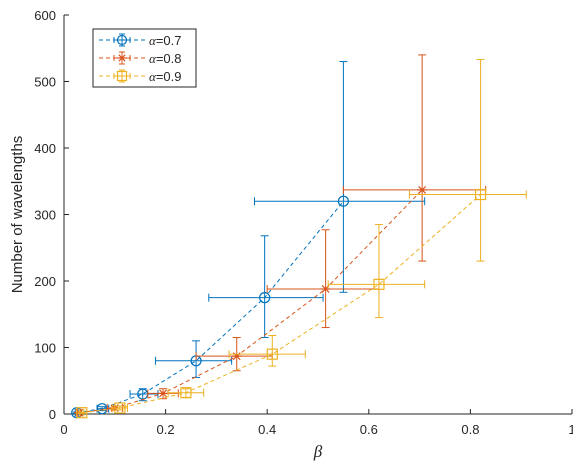 The width and height of the screenshot is (573, 464). Describe the element at coordinates (267, 429) in the screenshot. I see `x-tick-label: 0.4` at that location.